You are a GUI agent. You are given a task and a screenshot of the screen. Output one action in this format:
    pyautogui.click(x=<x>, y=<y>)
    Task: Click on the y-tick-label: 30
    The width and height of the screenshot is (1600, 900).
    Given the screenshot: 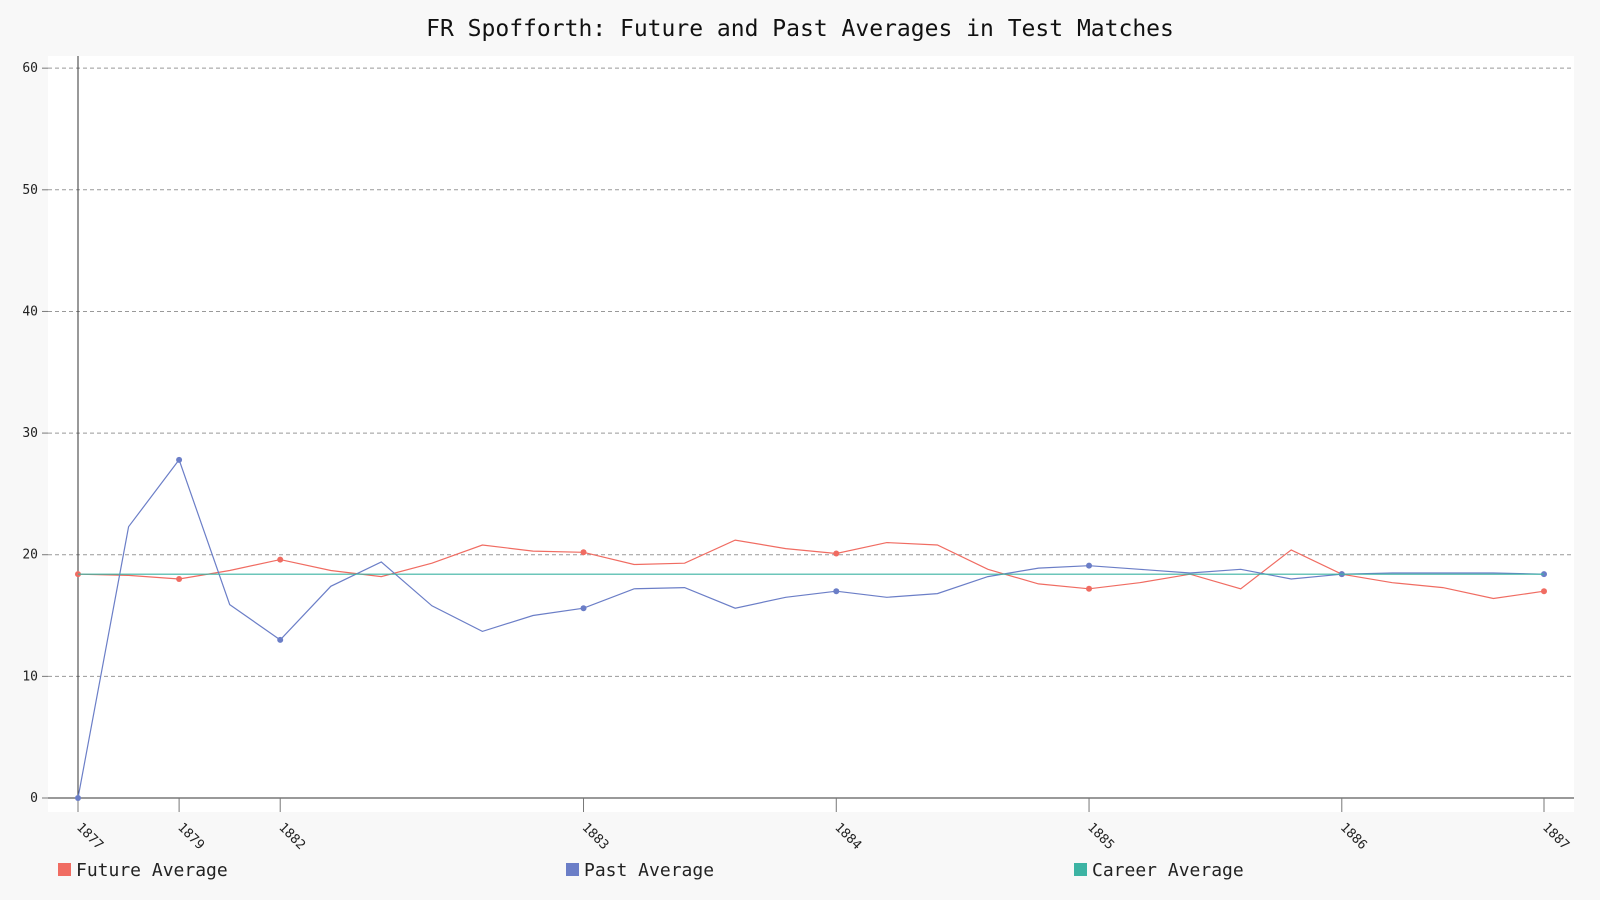 What is the action you would take?
    pyautogui.click(x=30, y=433)
    